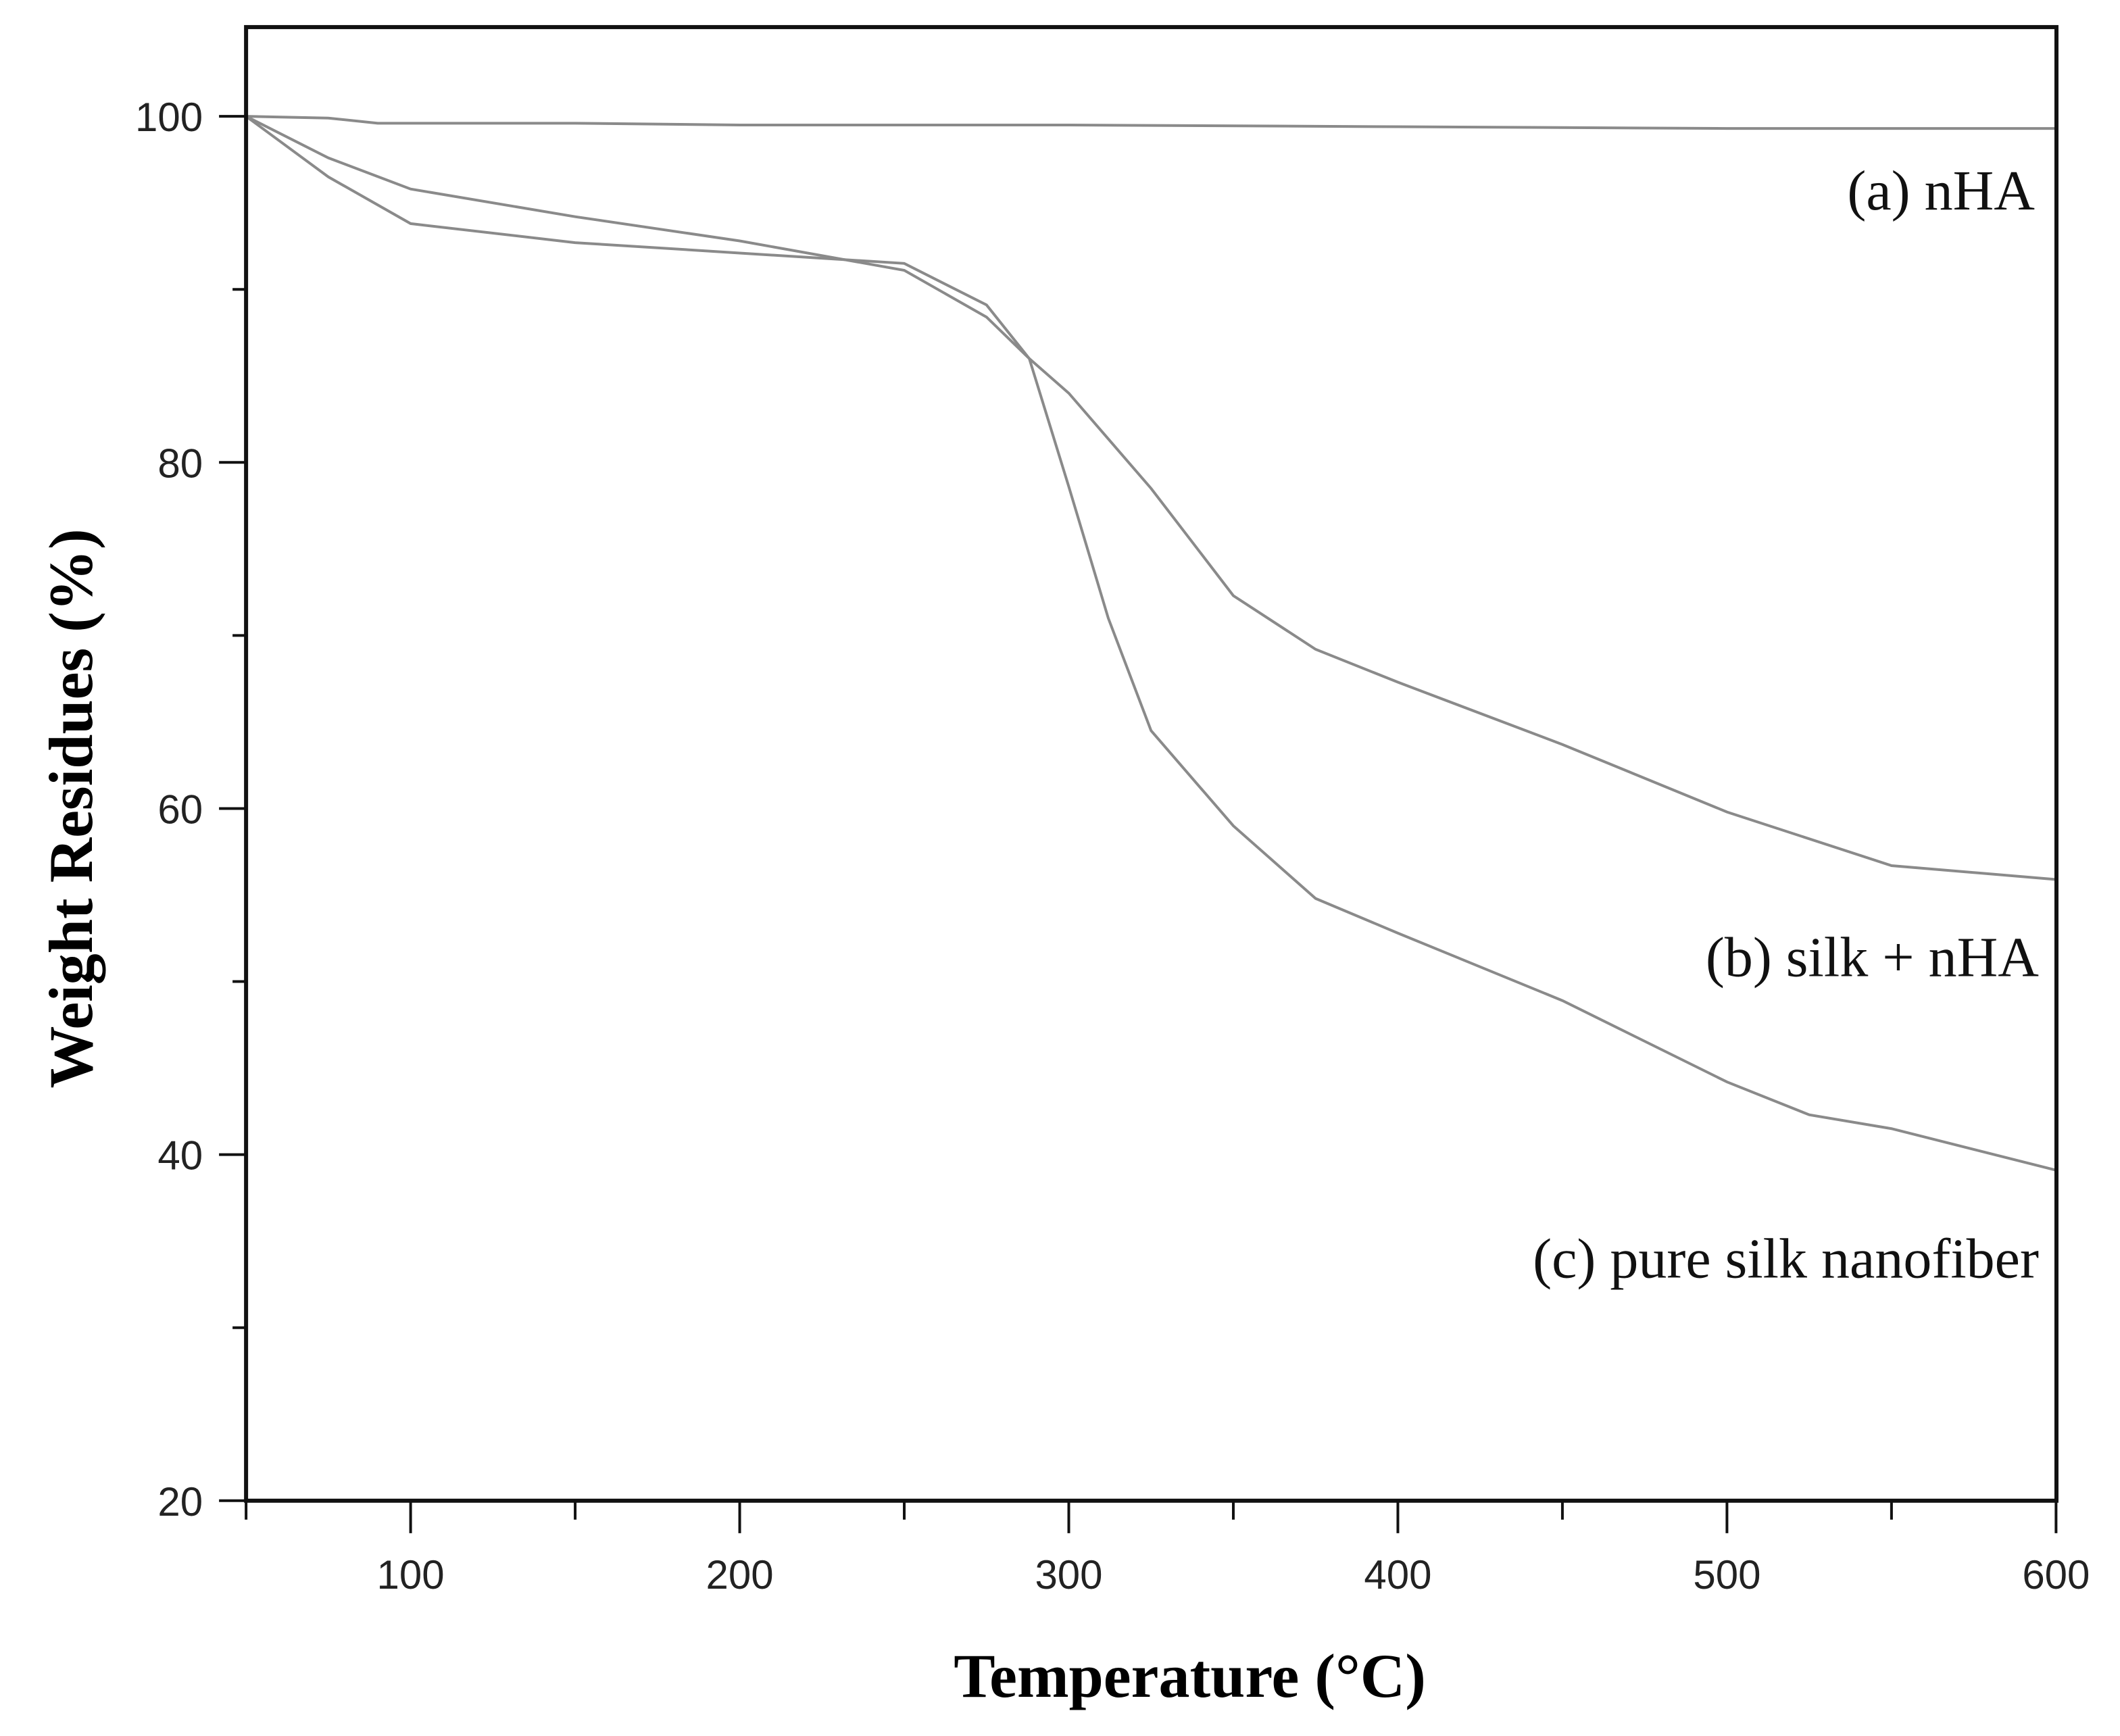 The height and width of the screenshot is (1736, 2120). Describe the element at coordinates (180, 1501) in the screenshot. I see `y-tick-label: 20` at that location.